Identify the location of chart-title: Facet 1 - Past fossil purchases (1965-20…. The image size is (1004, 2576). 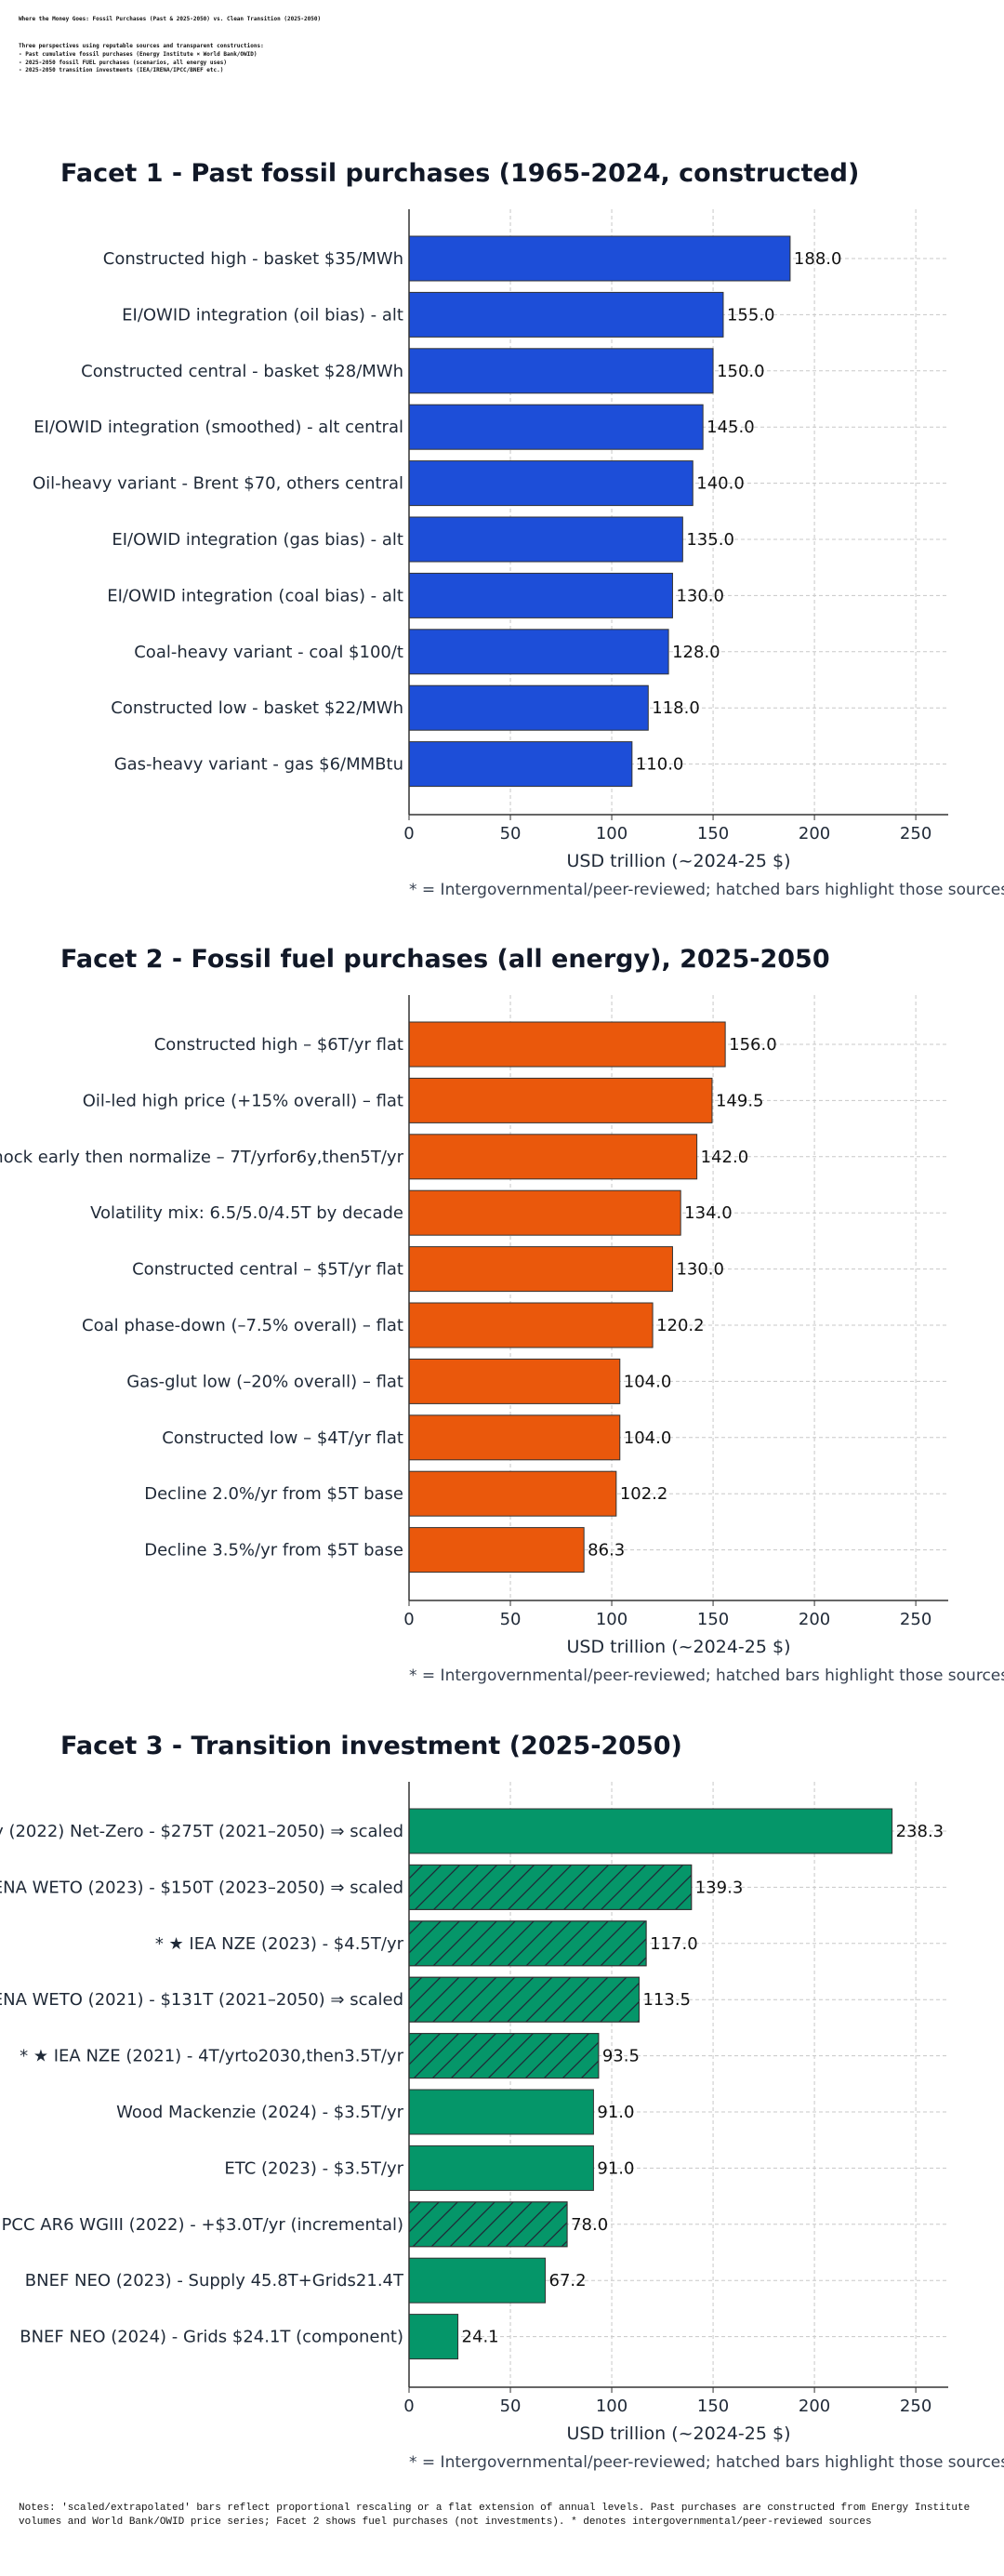
(459, 173).